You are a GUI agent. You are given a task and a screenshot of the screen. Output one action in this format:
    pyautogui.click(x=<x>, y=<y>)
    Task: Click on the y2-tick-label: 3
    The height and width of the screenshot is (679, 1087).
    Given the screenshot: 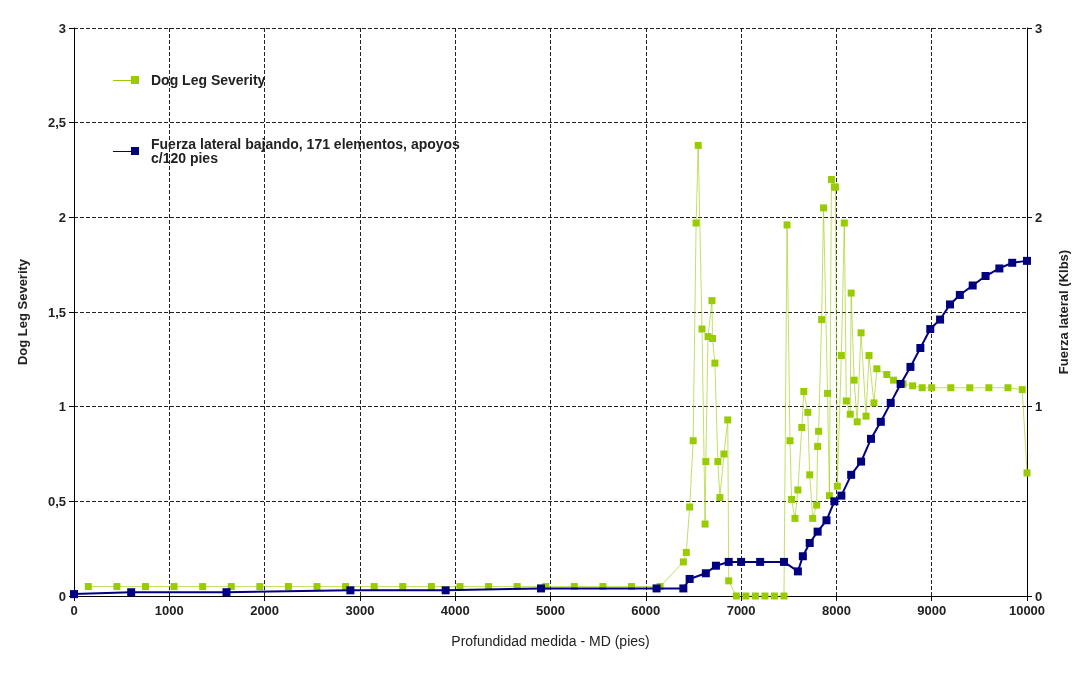 What is the action you would take?
    pyautogui.click(x=1039, y=28)
    